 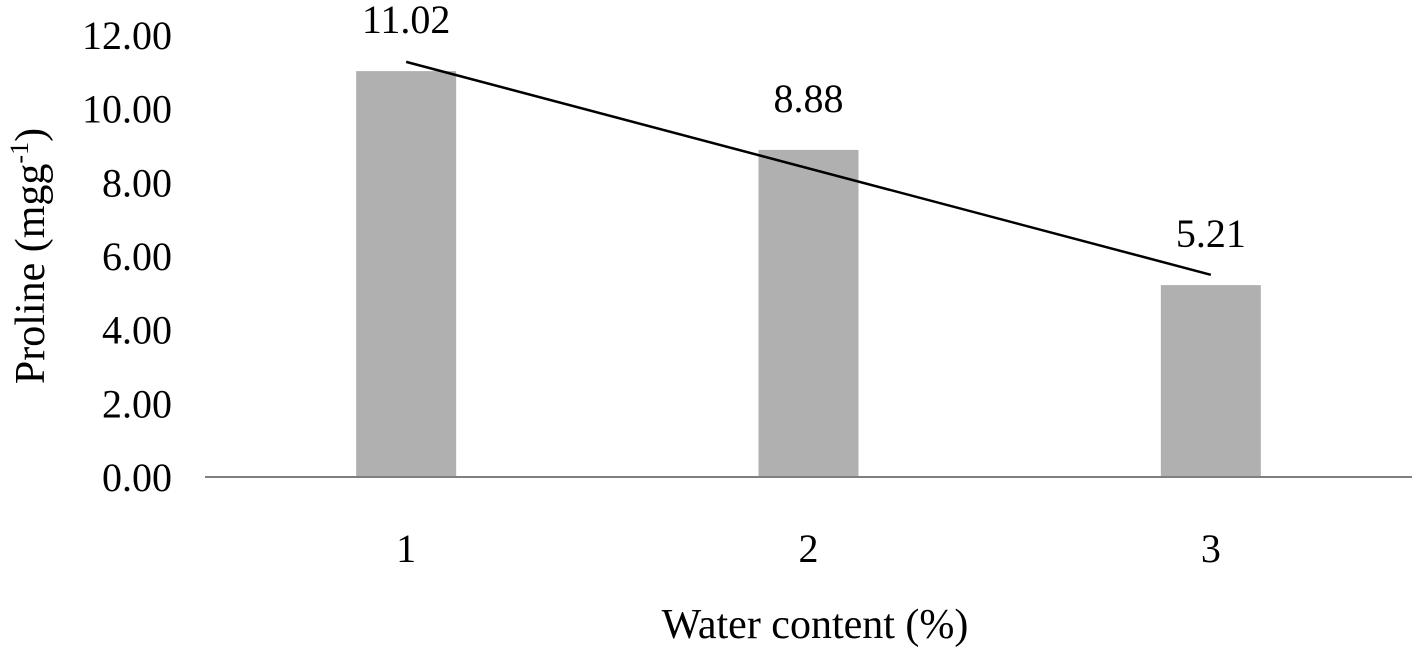 I want to click on y-axis-title-suffix: ), so click(x=31, y=135).